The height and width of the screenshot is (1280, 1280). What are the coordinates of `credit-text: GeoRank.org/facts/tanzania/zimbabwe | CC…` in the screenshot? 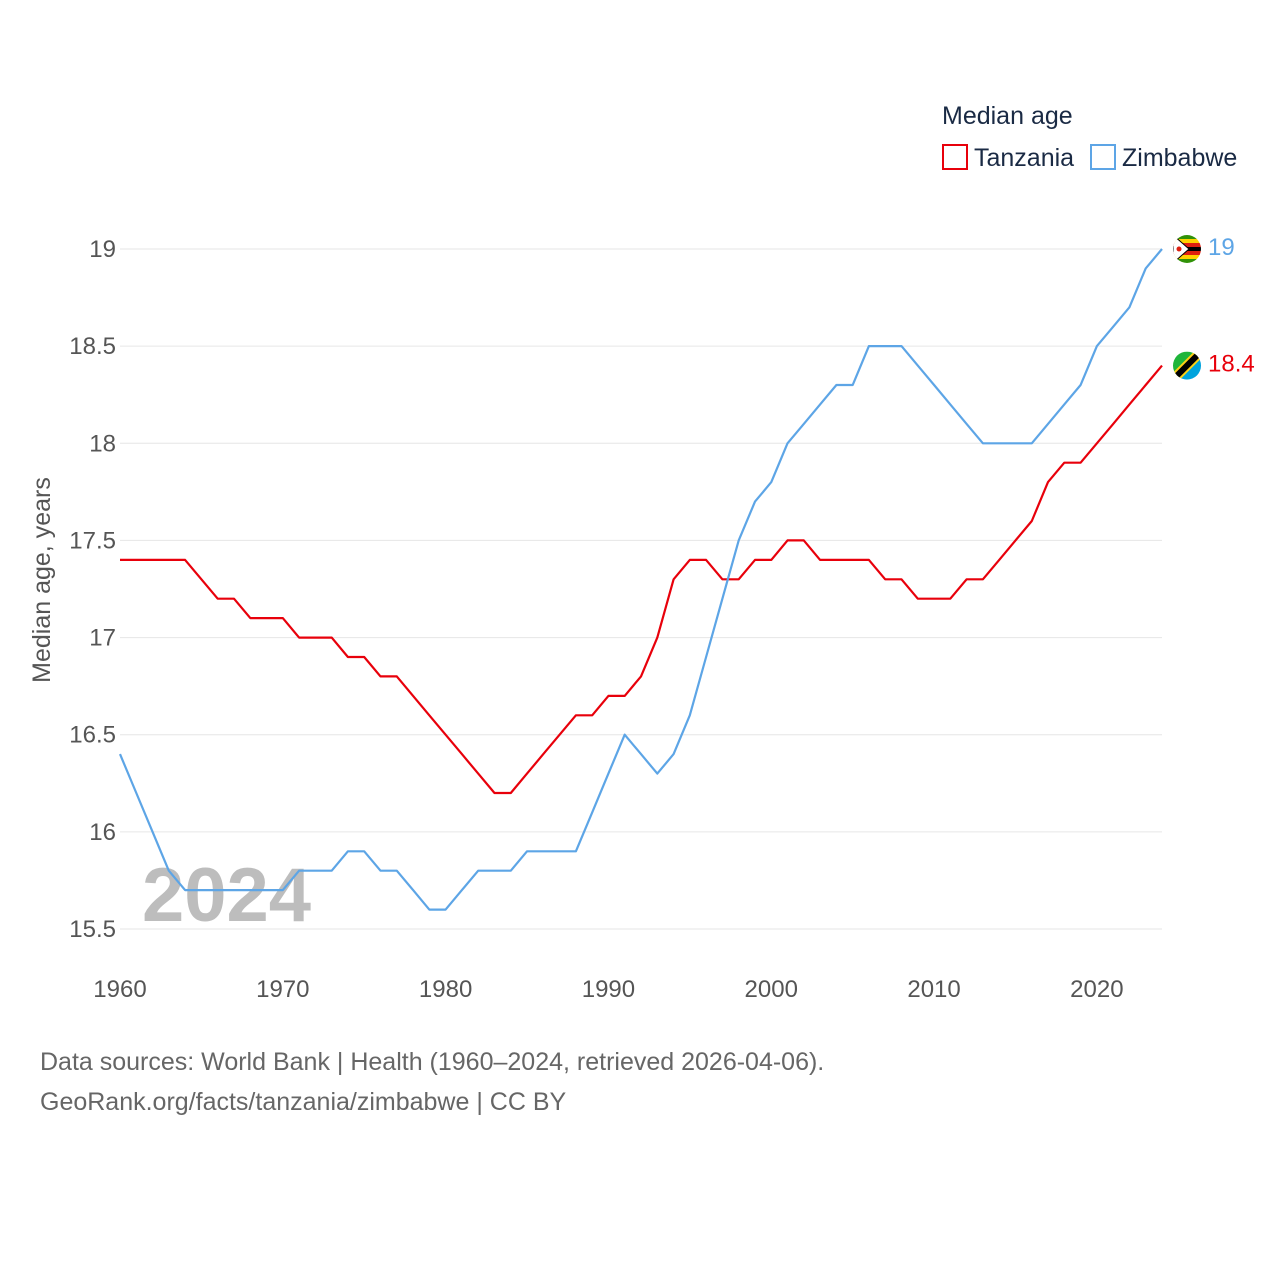 It's located at (303, 1102).